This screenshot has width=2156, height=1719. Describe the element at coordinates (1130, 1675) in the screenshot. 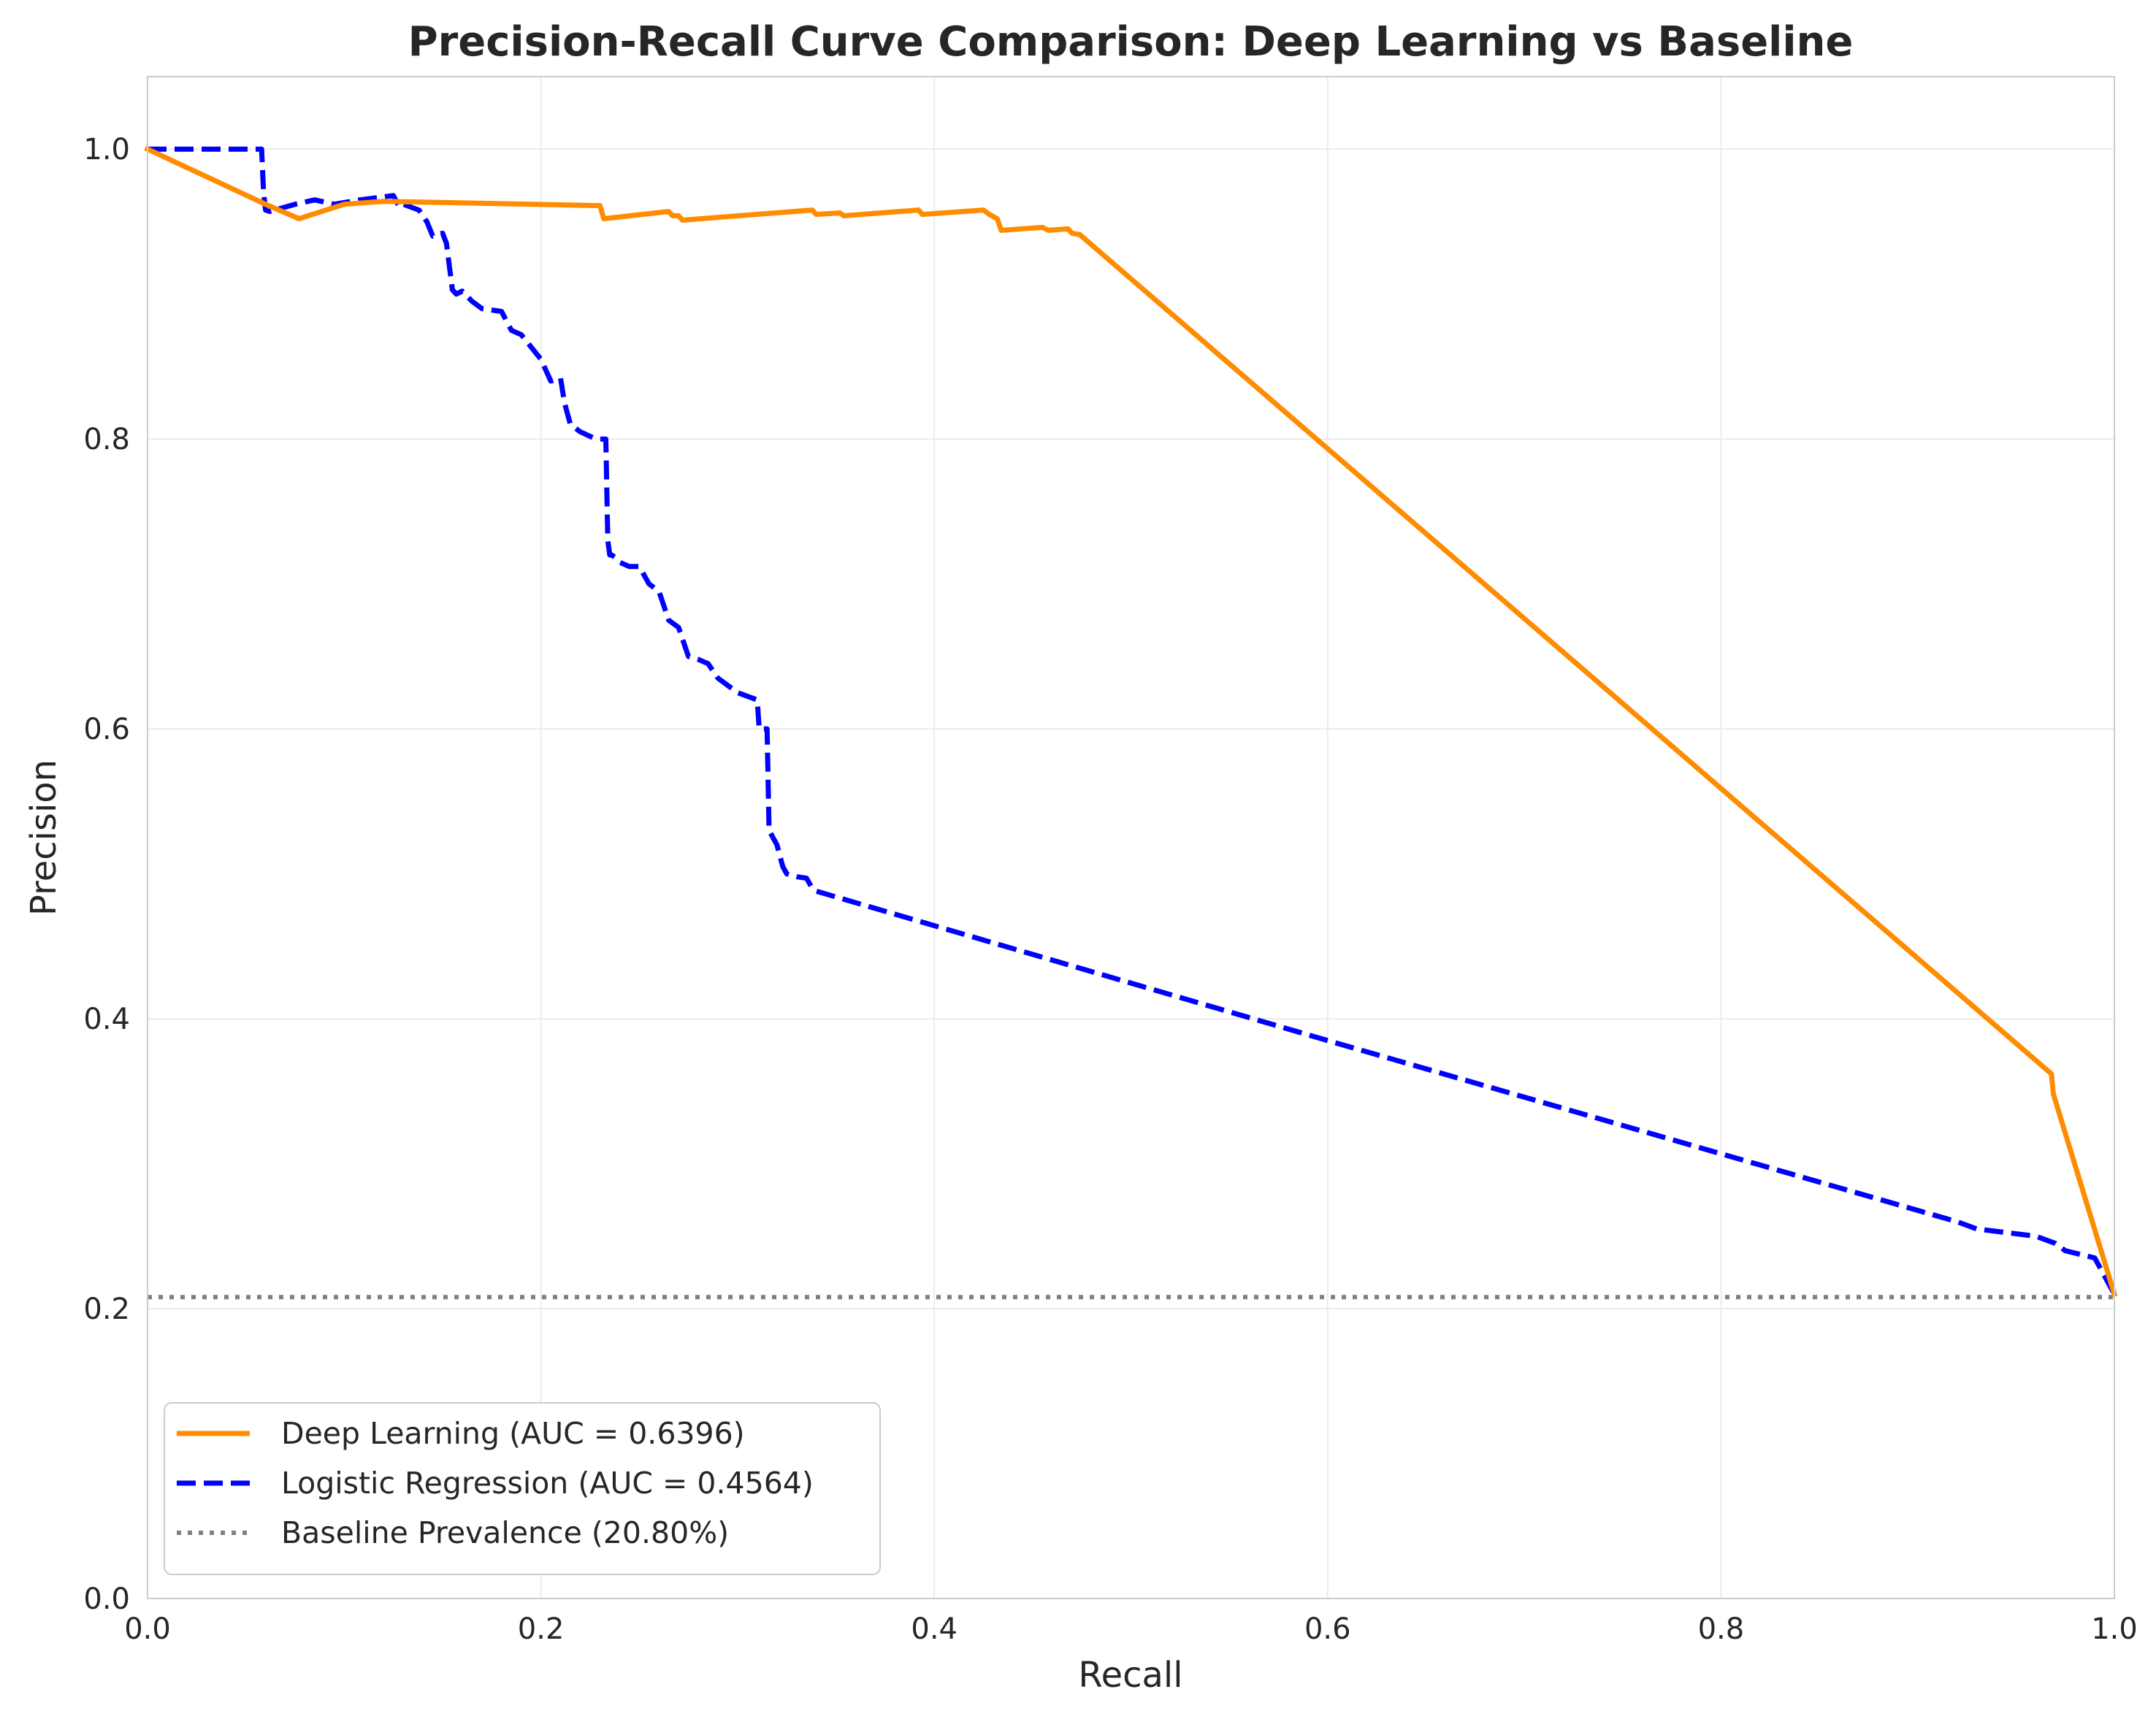

I see `x-axis-label: Recall` at that location.